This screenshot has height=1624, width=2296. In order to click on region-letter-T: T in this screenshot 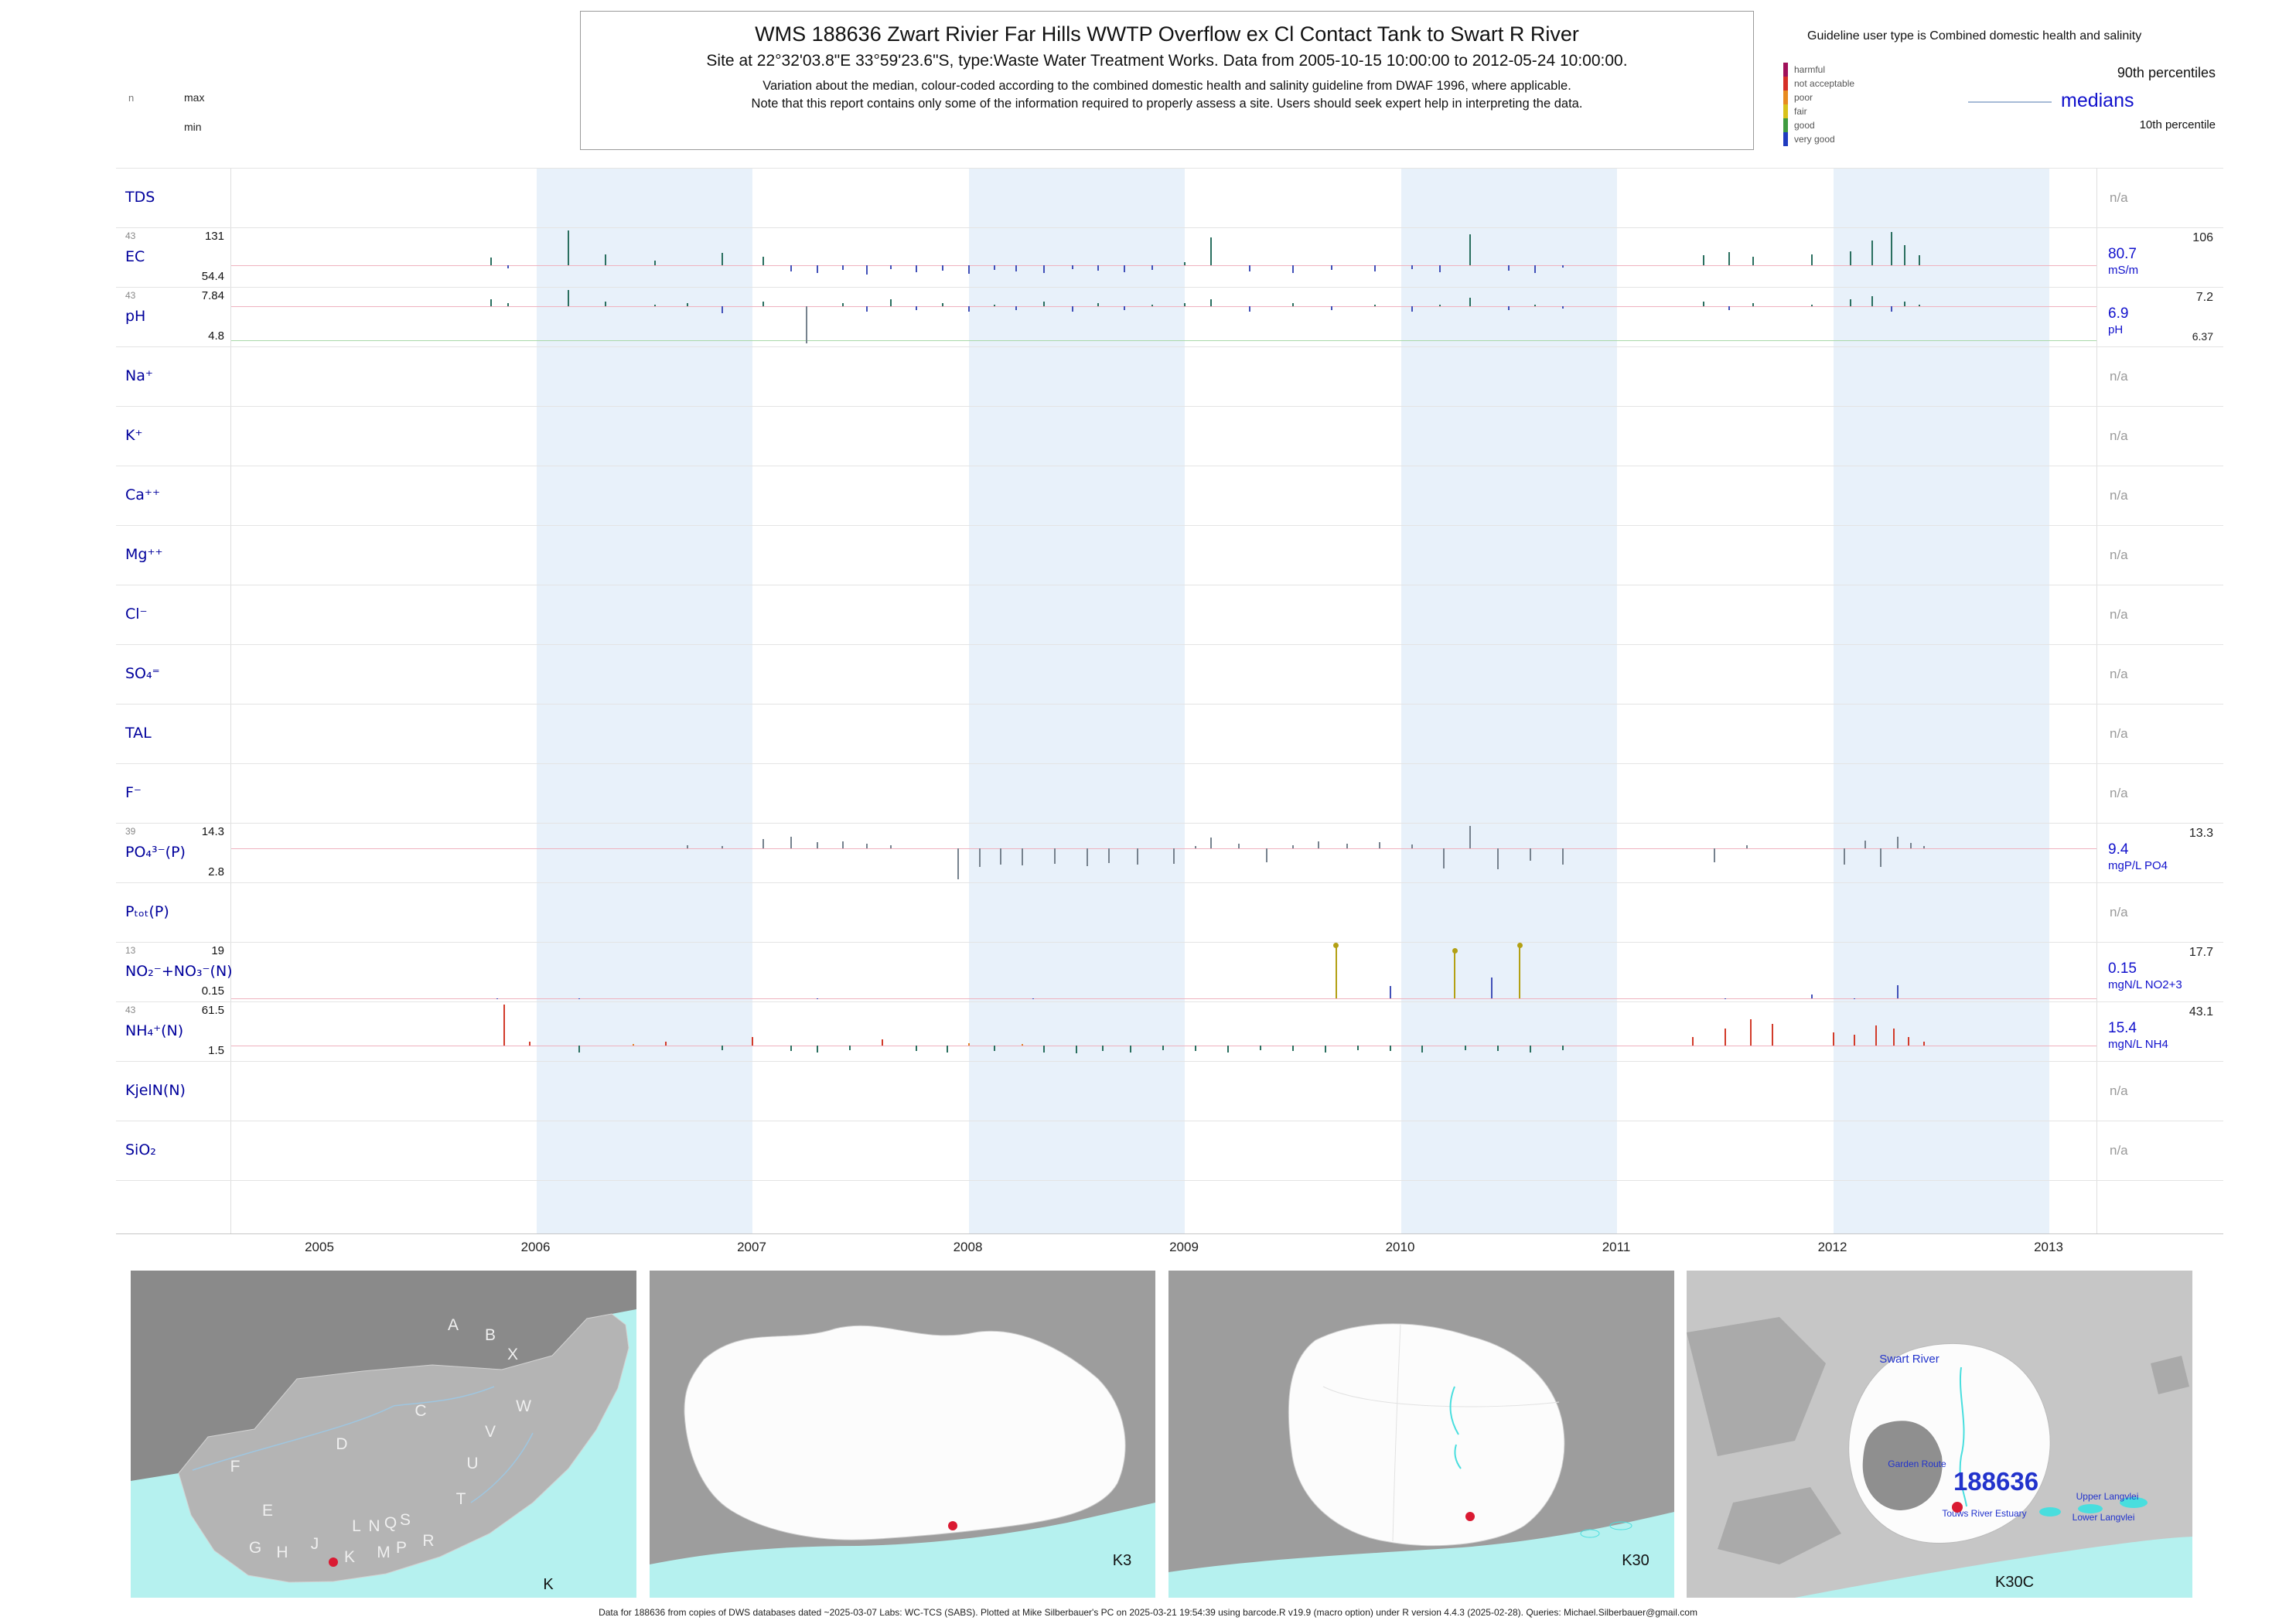, I will do `click(461, 1499)`.